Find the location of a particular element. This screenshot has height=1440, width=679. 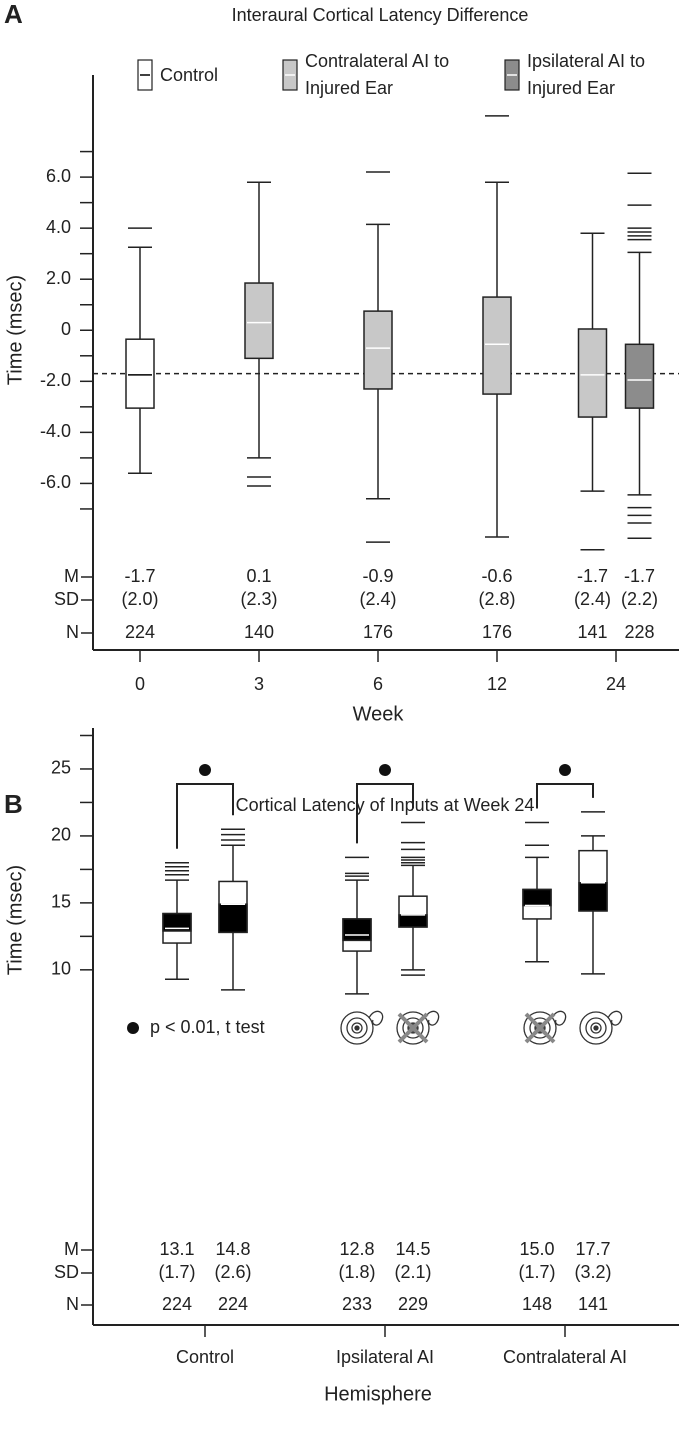

x-tick-label: 0 is located at coordinates (140, 684).